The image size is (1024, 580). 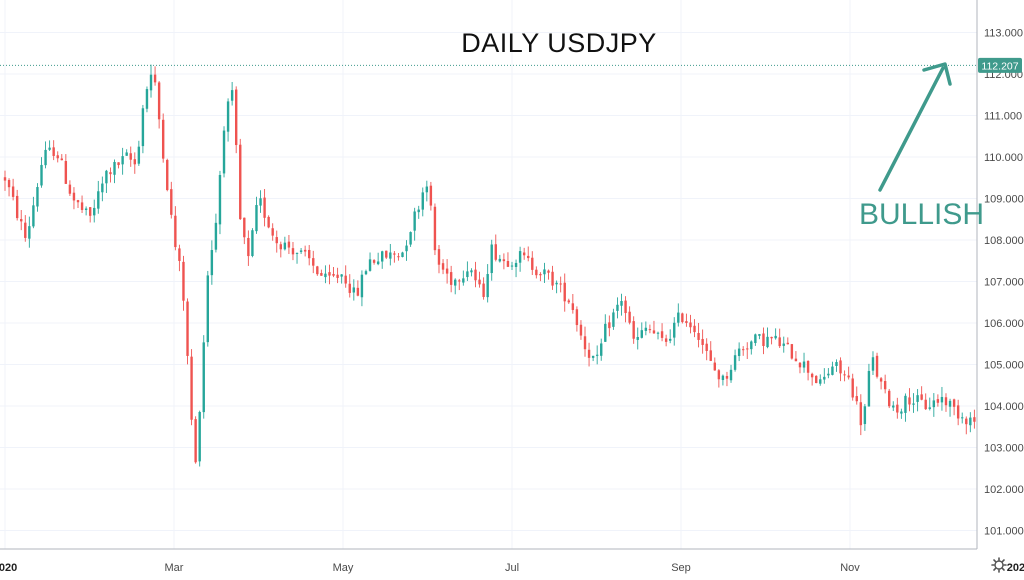 What do you see at coordinates (174, 568) in the screenshot?
I see `time-tick-label: Mar` at bounding box center [174, 568].